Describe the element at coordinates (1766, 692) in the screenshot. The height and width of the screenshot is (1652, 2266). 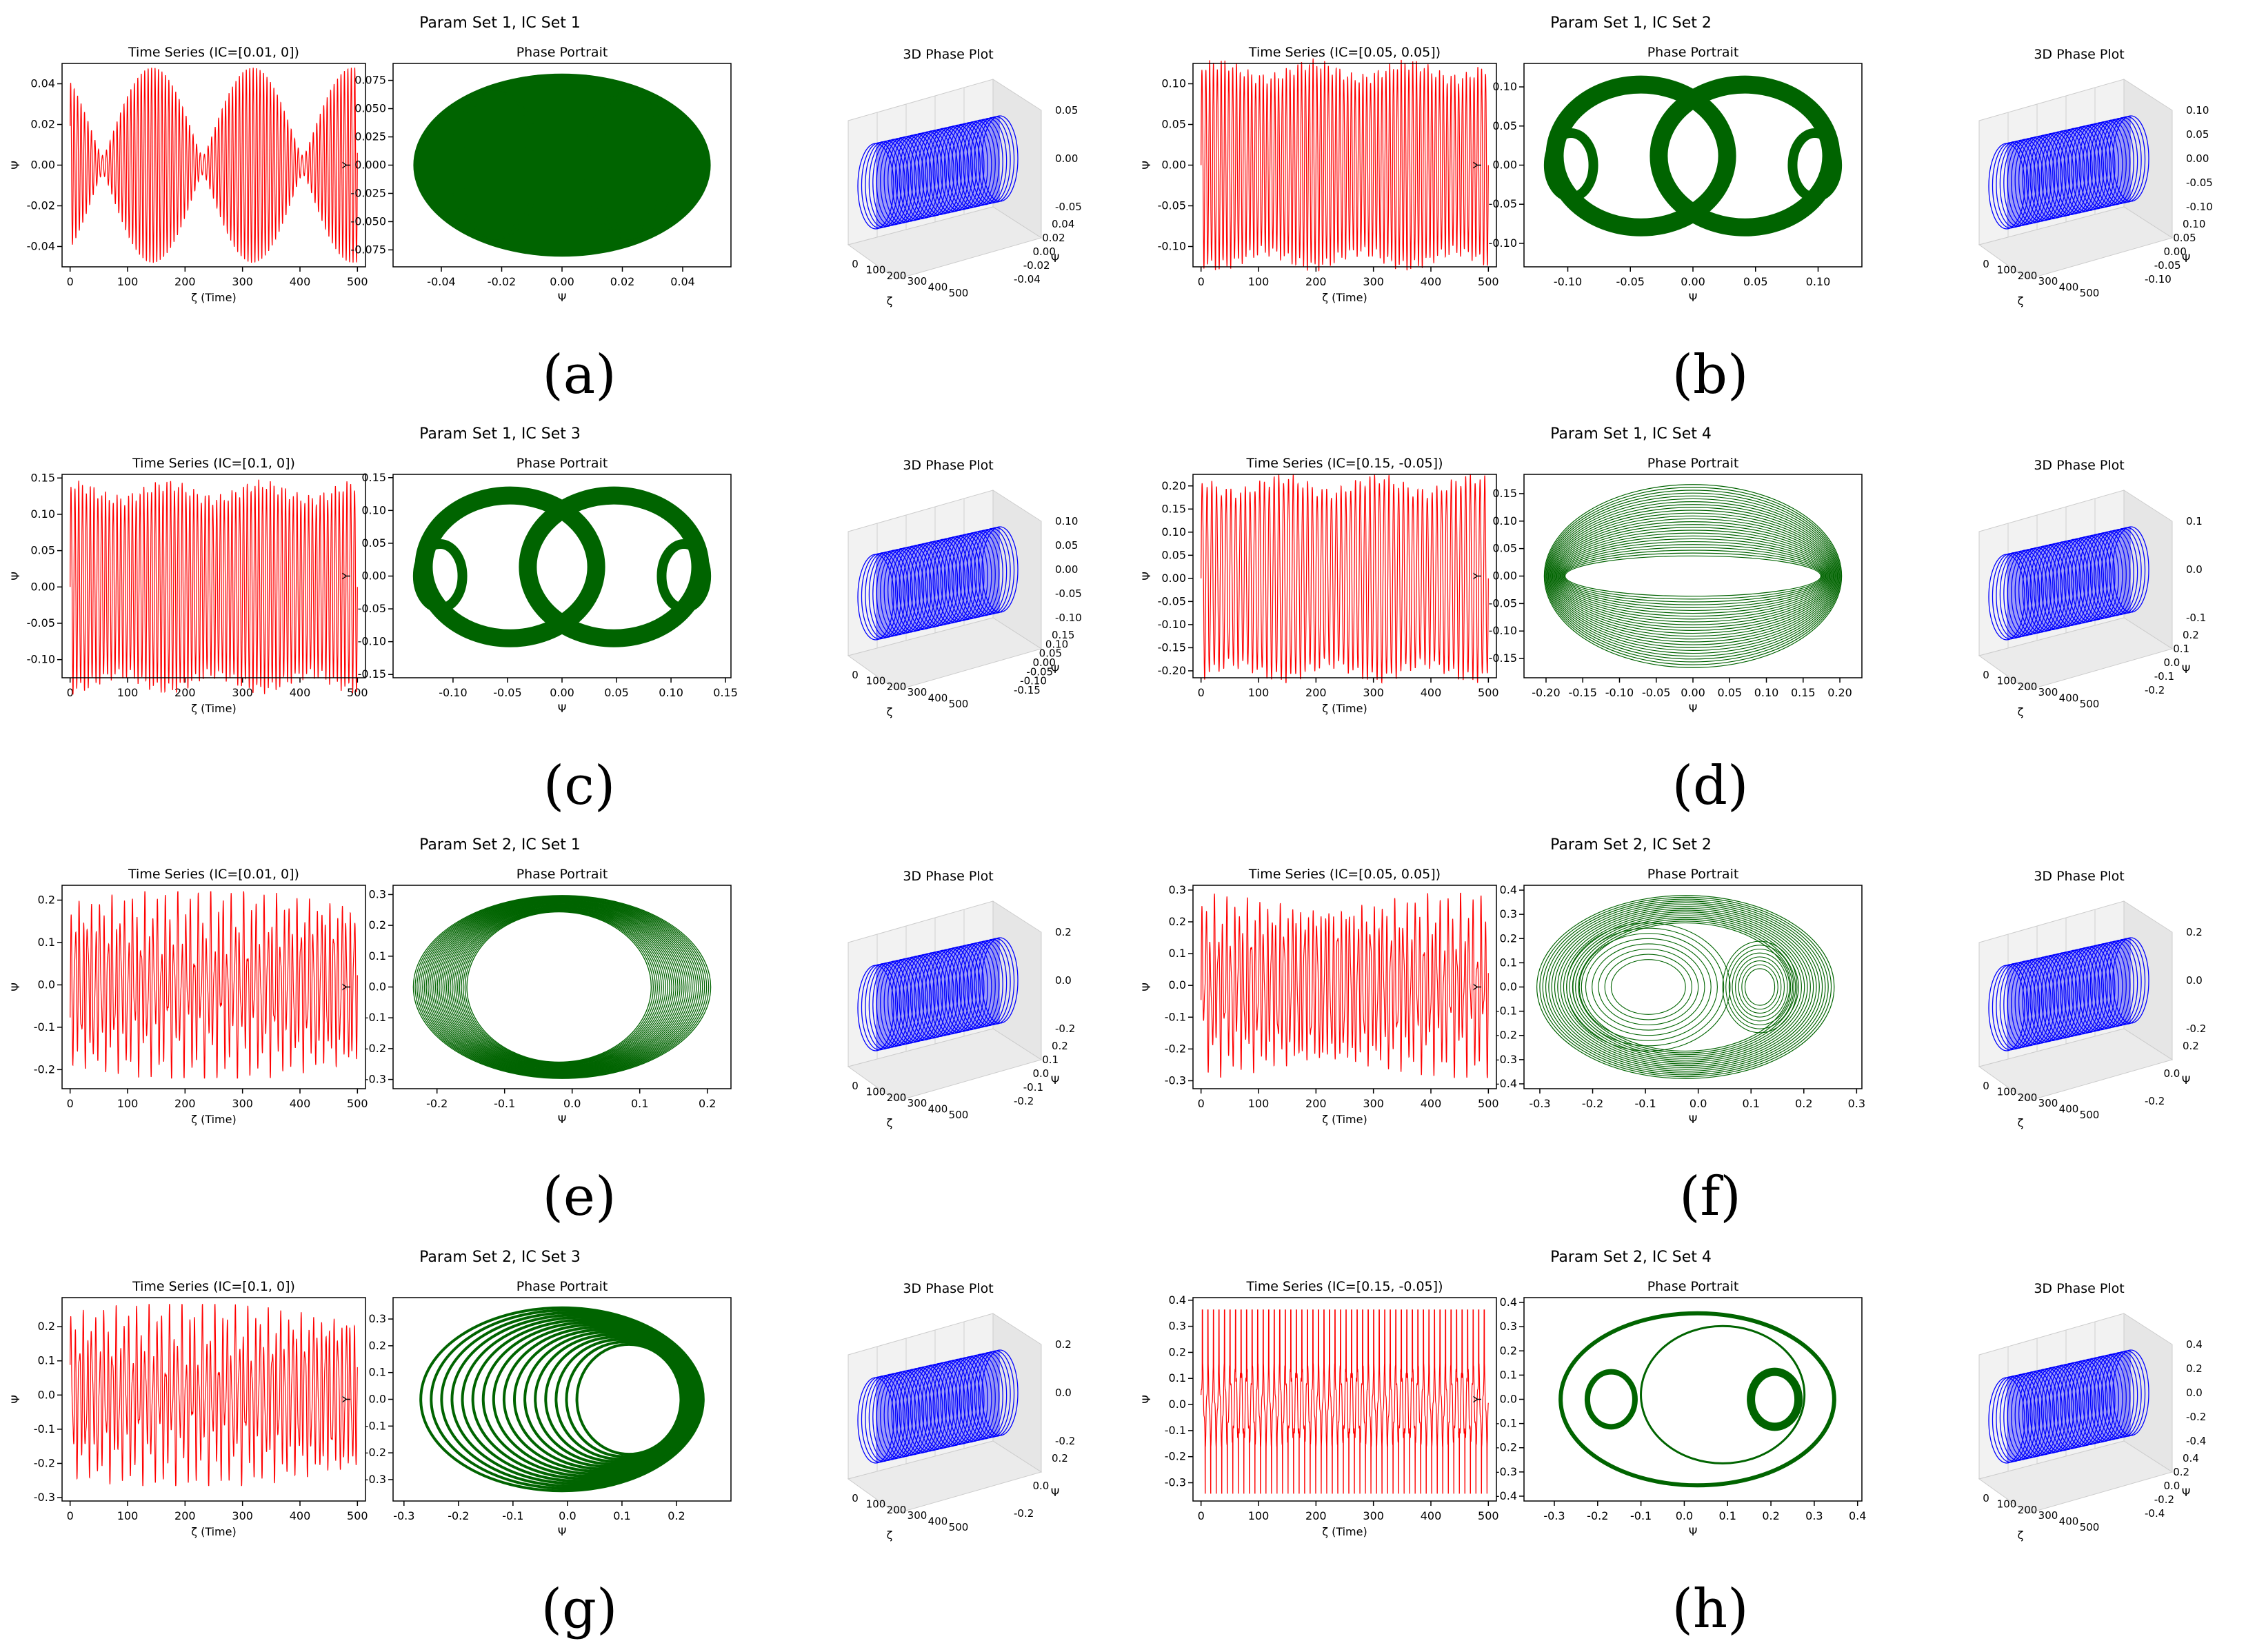
I see `x-tick-label: 0.10` at that location.